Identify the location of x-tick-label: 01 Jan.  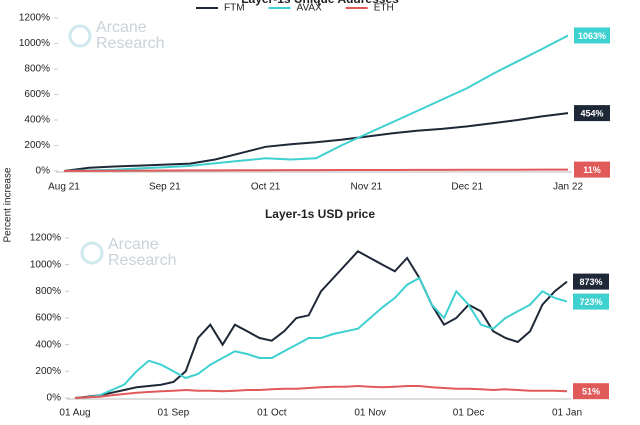
(567, 413).